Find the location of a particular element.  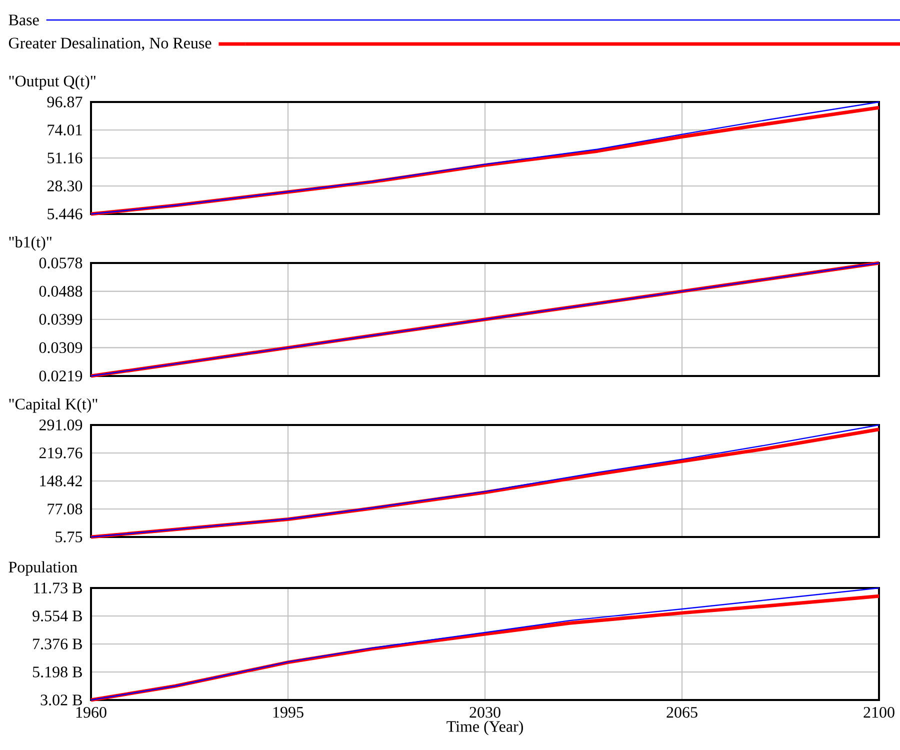

y-tick-label: 5.198 B is located at coordinates (57, 672).